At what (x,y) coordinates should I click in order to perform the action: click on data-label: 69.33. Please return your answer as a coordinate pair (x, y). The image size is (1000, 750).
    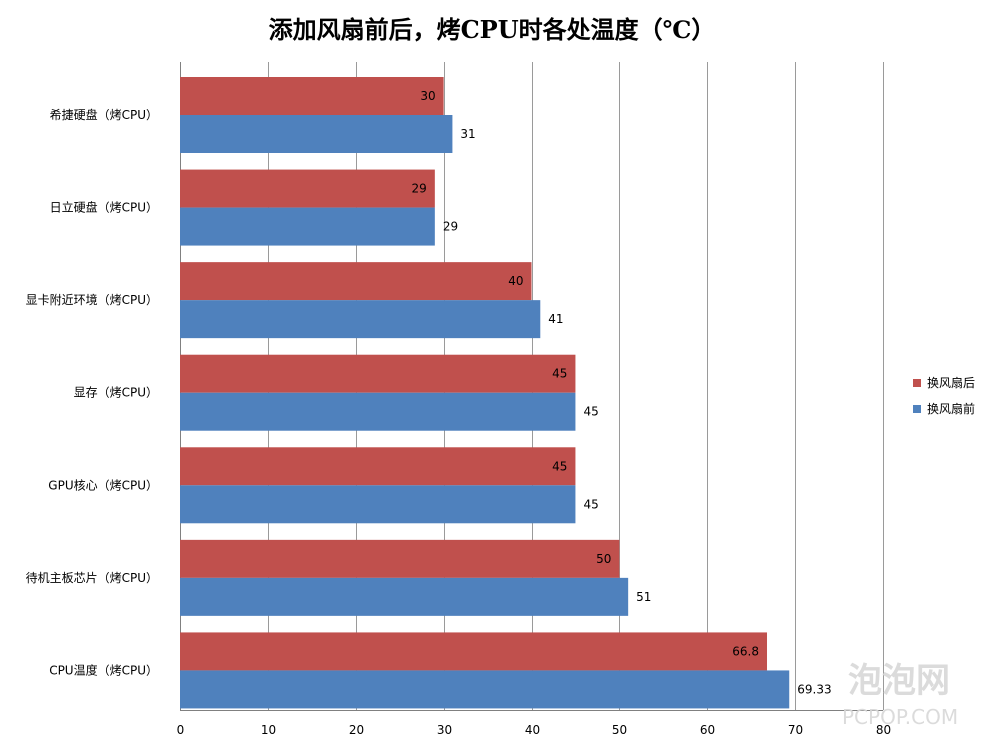
    Looking at the image, I should click on (814, 689).